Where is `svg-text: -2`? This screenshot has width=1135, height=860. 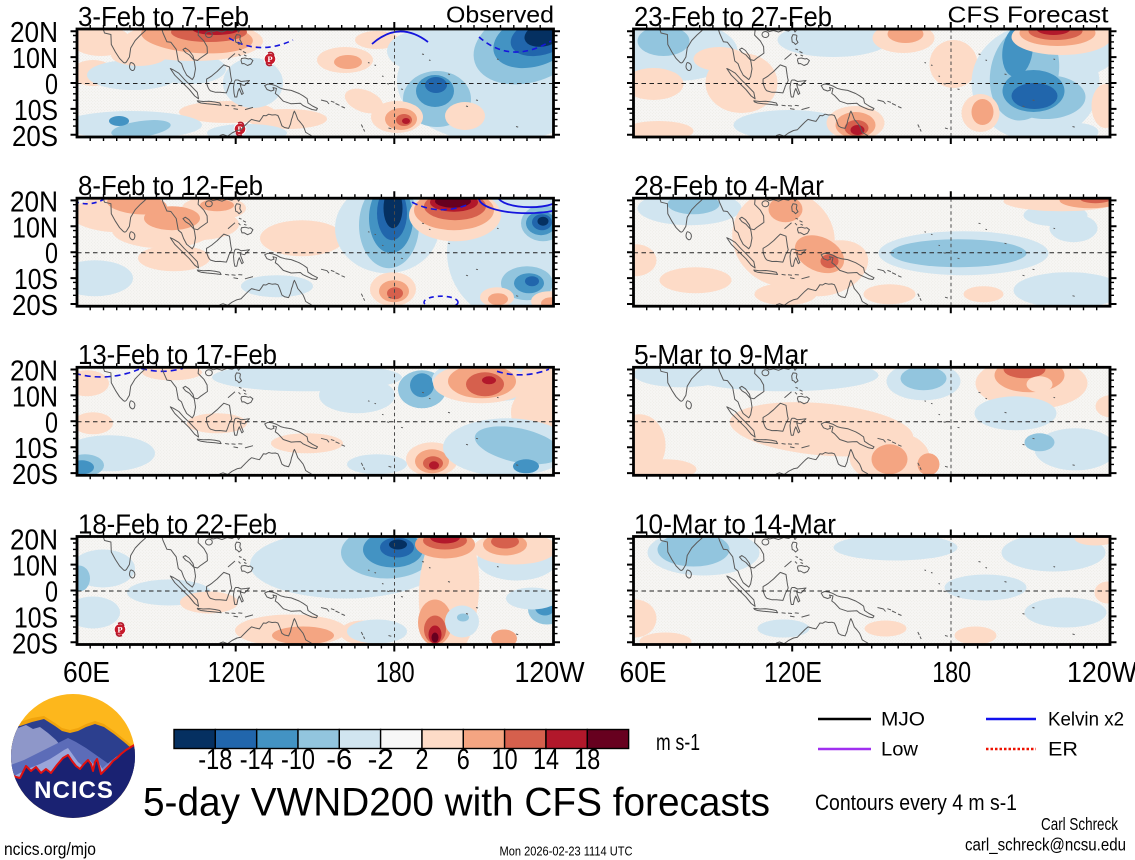 svg-text: -2 is located at coordinates (381, 760).